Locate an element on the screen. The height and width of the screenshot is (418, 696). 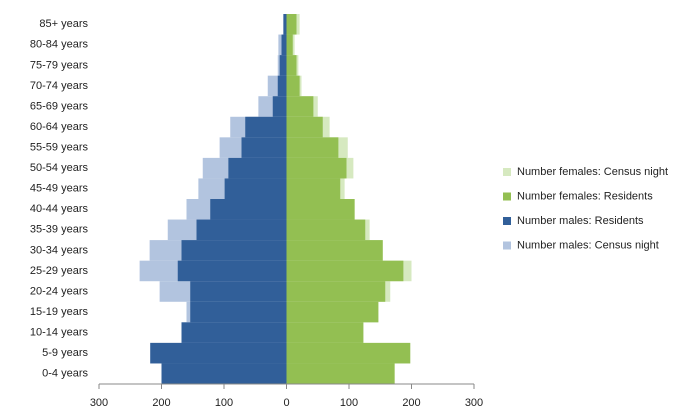
y-tick-label: 35-39 years is located at coordinates (59, 230).